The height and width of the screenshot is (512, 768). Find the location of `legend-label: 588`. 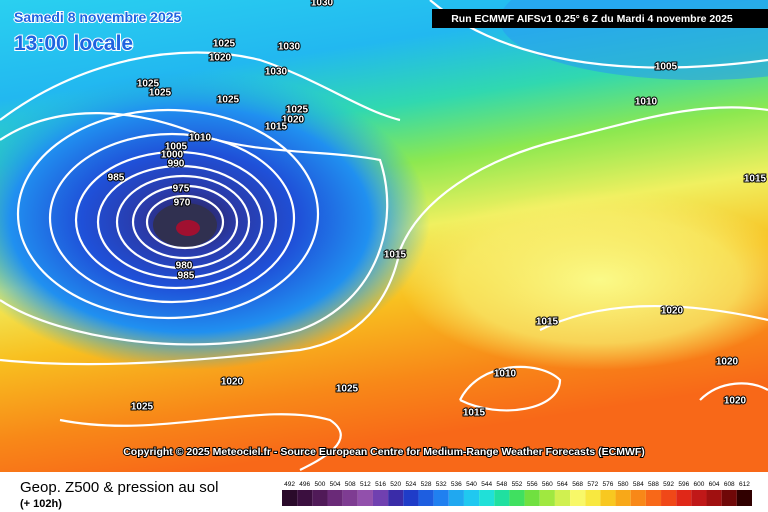

legend-label: 588 is located at coordinates (653, 484).